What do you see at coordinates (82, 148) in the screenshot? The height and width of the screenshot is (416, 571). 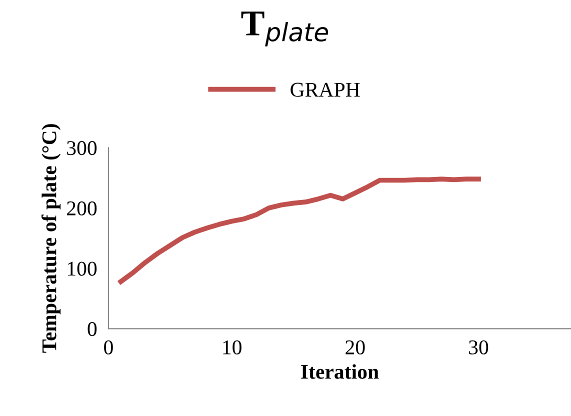 I see `y-tick-label: 300` at bounding box center [82, 148].